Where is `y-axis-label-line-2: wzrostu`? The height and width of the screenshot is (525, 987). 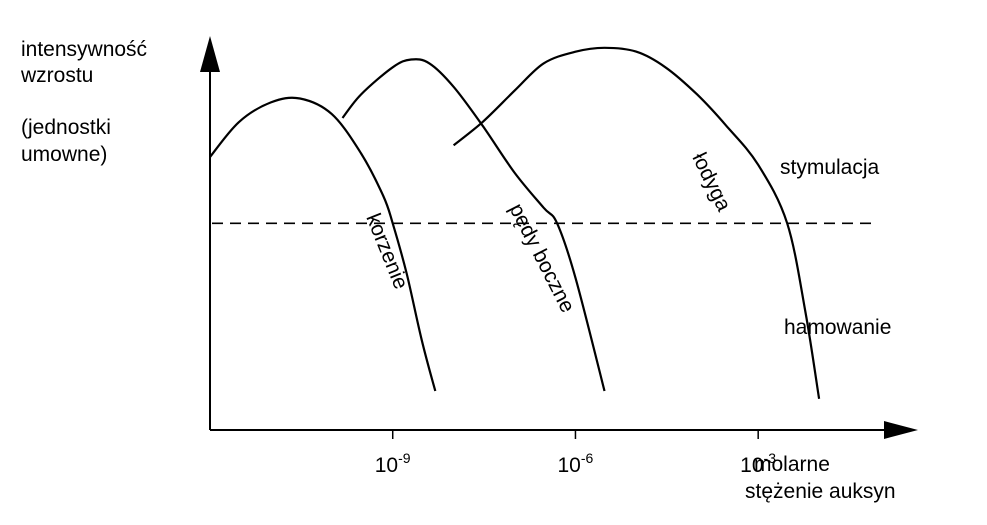
y-axis-label-line-2: wzrostu is located at coordinates (56, 75).